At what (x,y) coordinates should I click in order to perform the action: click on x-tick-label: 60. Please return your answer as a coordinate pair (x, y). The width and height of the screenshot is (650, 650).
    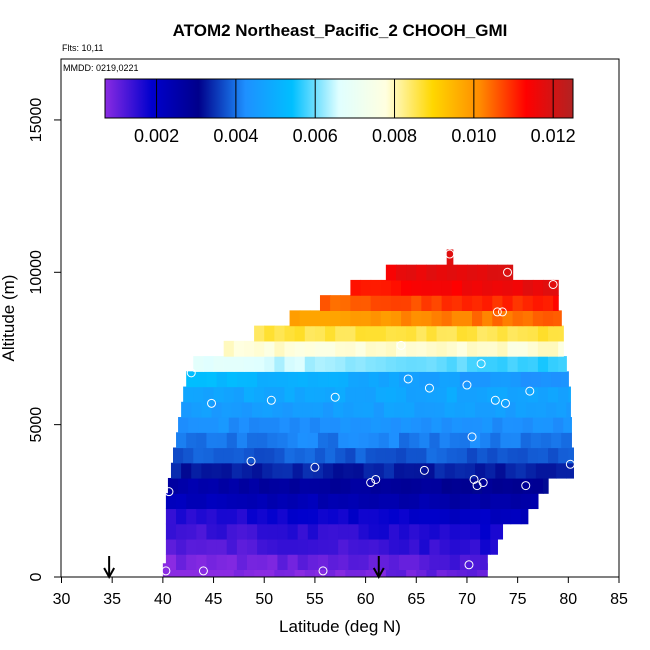
    Looking at the image, I should click on (366, 599).